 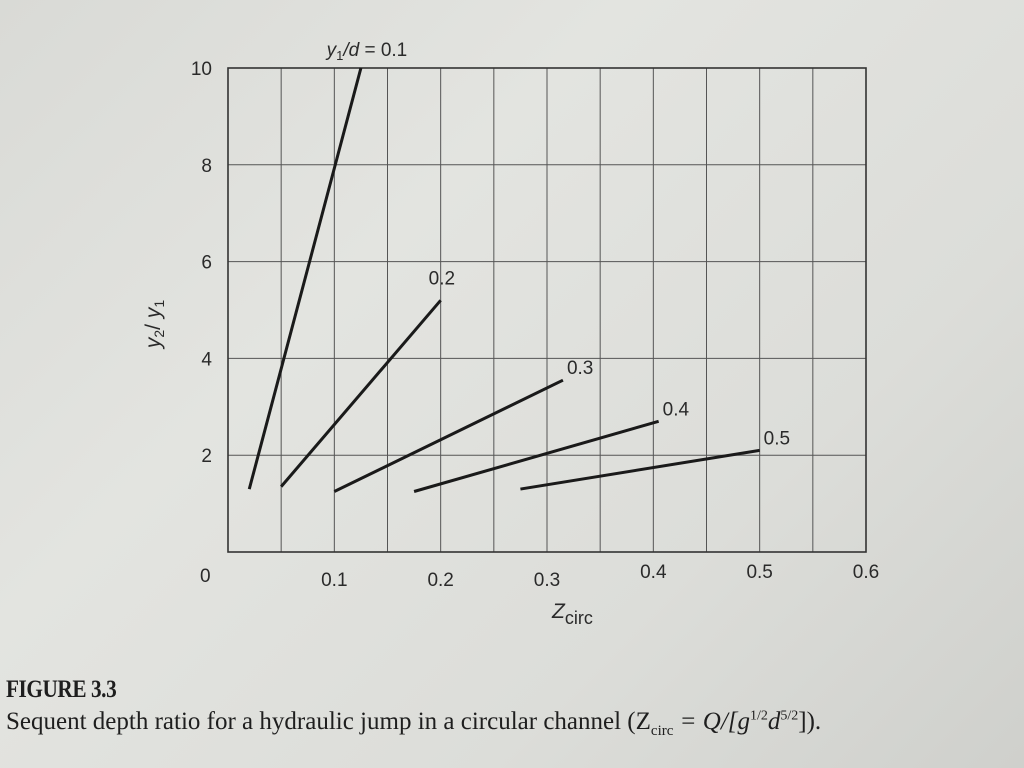 I want to click on x-tick-label: 0.3, so click(x=547, y=580).